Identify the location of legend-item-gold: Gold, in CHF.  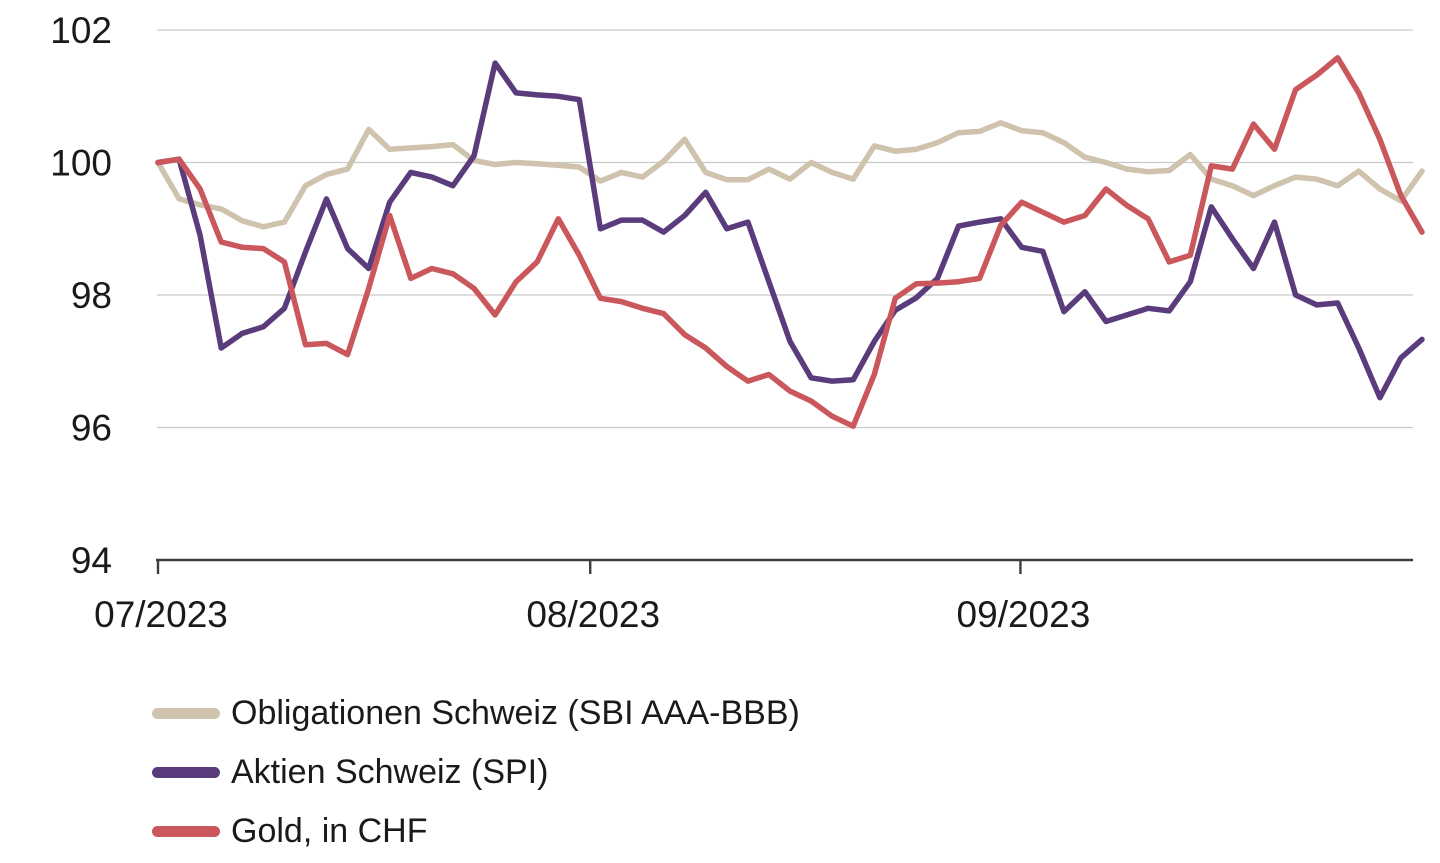
(476, 831).